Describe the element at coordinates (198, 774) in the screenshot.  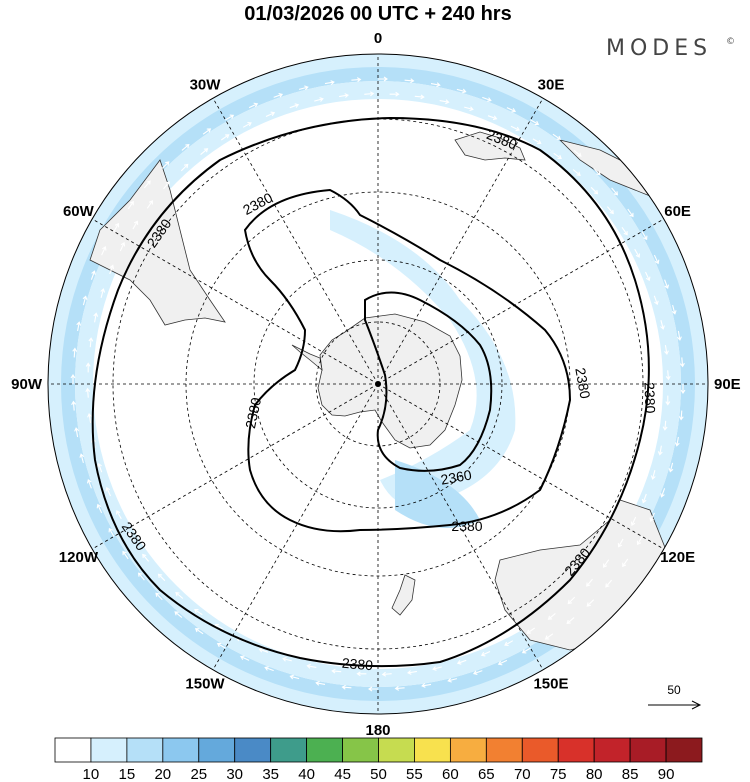
I see `colorbar-tick-label: 25` at that location.